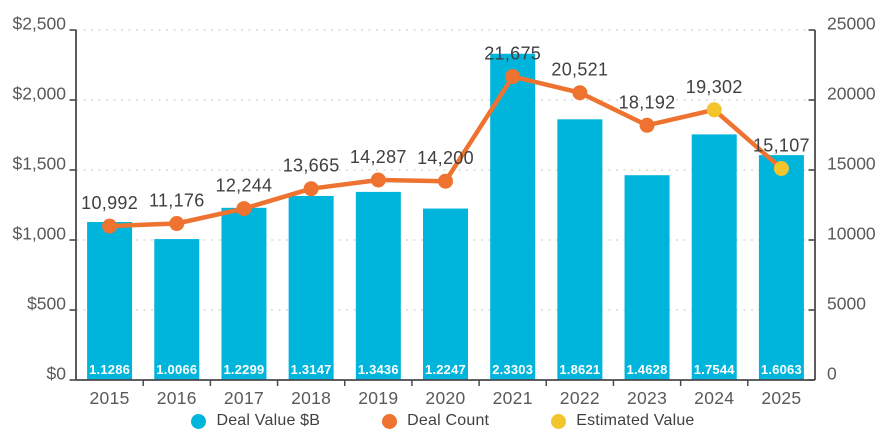  What do you see at coordinates (579, 70) in the screenshot?
I see `deal-count-label: 20,521` at bounding box center [579, 70].